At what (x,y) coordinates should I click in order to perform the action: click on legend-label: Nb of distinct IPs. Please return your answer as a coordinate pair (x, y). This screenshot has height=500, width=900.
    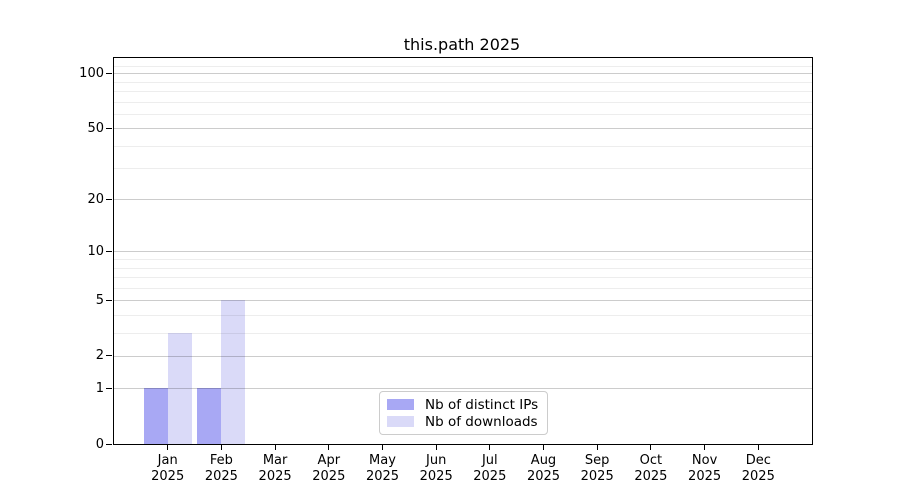
    Looking at the image, I should click on (482, 404).